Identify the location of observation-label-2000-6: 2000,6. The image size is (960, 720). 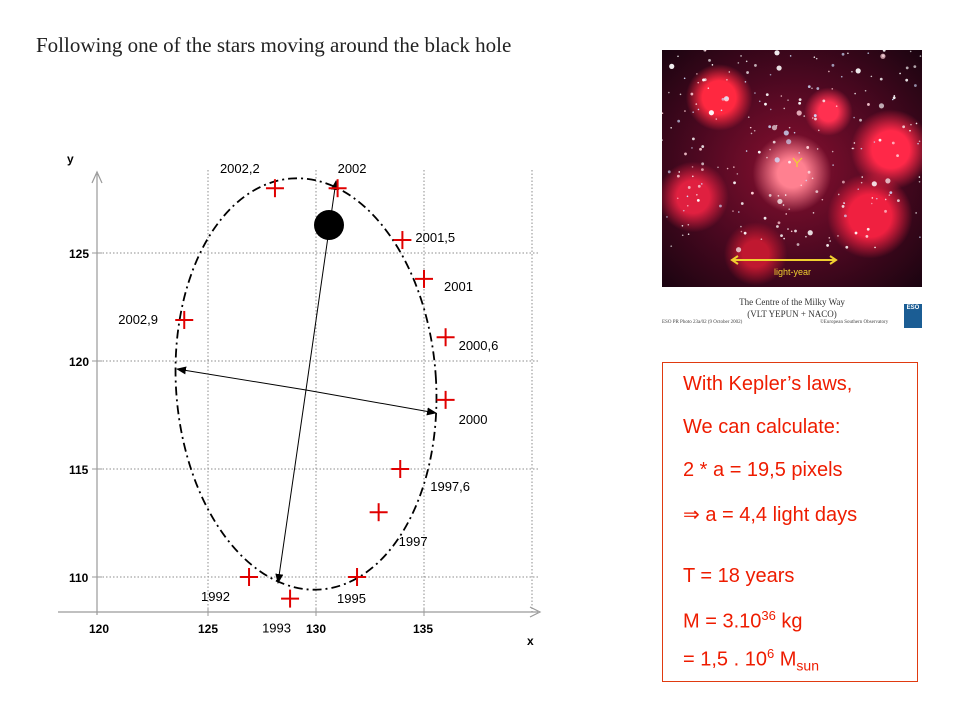
(479, 345).